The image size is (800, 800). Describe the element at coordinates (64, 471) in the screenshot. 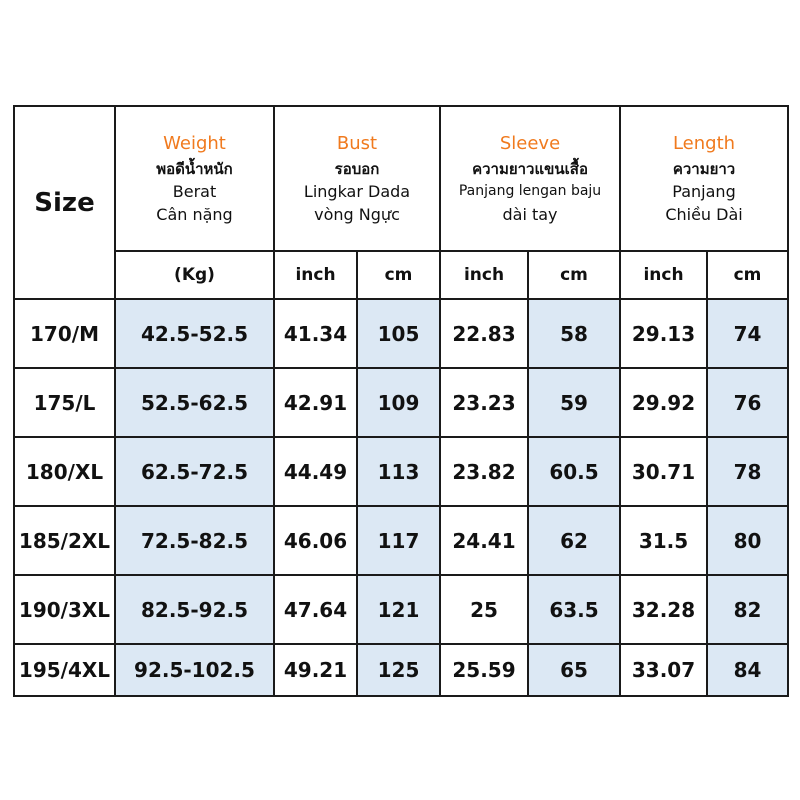

I see `row-size: 180/XL` at that location.